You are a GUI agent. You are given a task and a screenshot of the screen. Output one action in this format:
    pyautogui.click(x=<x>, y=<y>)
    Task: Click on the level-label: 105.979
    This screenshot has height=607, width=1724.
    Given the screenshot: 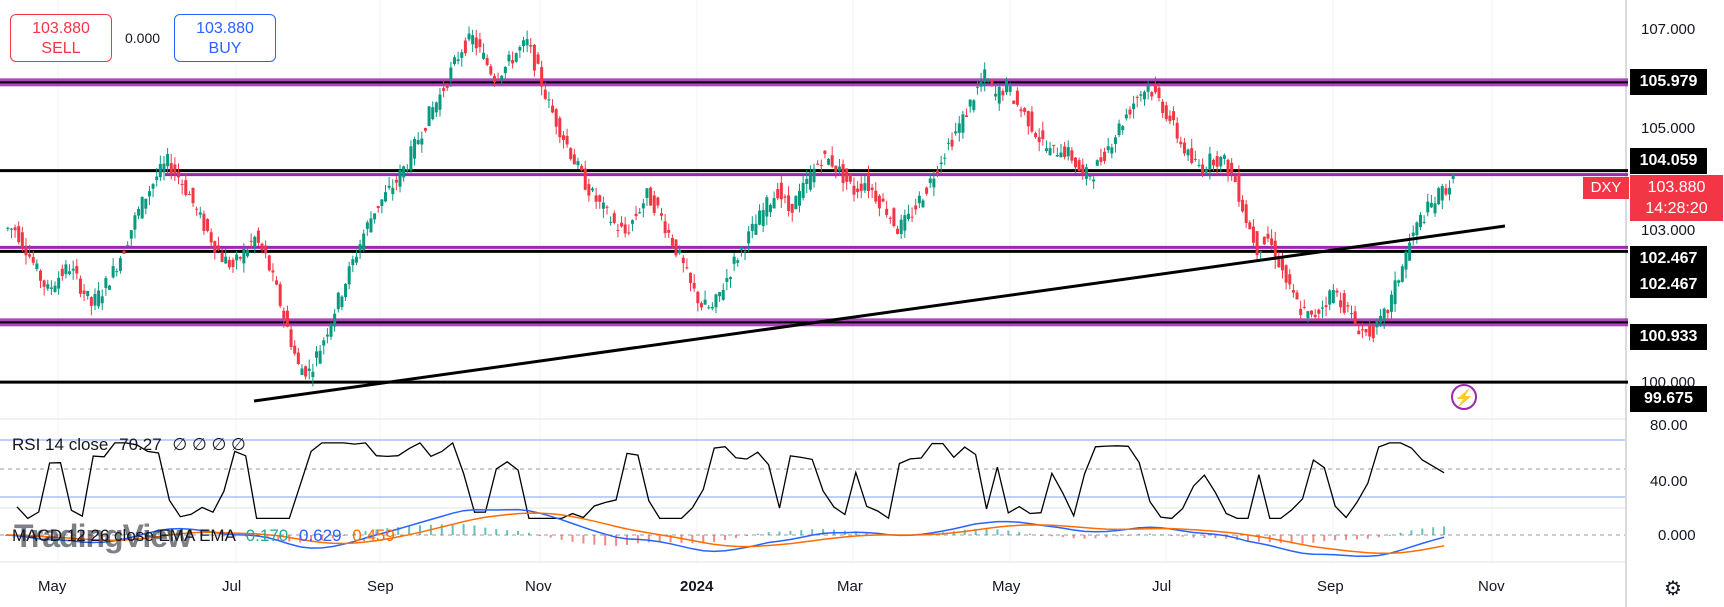 What is the action you would take?
    pyautogui.click(x=1668, y=82)
    